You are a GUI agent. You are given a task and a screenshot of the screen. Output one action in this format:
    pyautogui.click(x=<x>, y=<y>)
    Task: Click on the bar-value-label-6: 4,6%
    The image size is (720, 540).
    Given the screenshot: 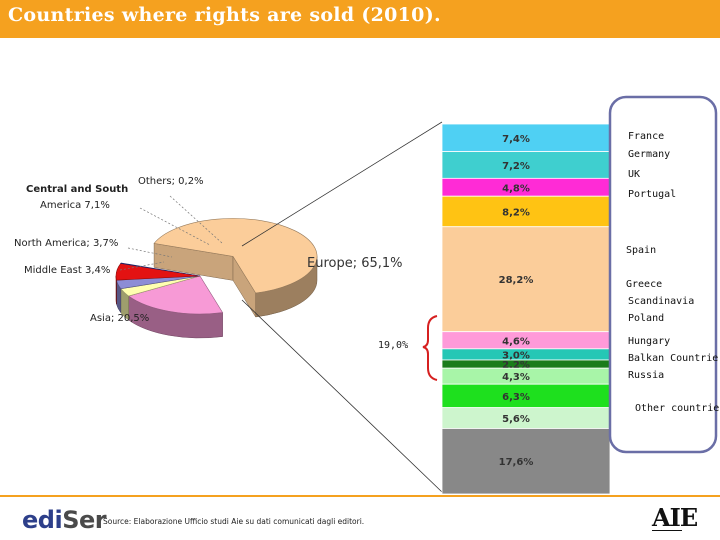 What is the action you would take?
    pyautogui.click(x=516, y=341)
    